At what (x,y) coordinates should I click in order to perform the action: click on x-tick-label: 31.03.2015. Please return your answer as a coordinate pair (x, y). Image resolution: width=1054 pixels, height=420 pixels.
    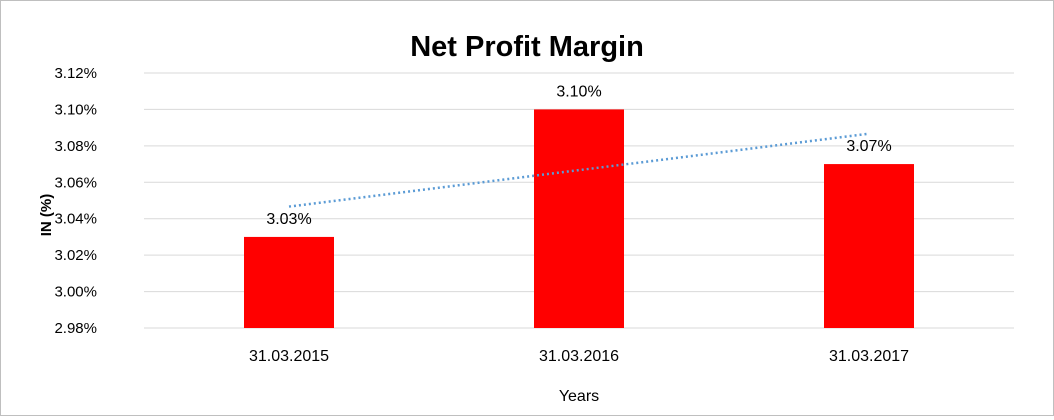
    Looking at the image, I should click on (289, 356).